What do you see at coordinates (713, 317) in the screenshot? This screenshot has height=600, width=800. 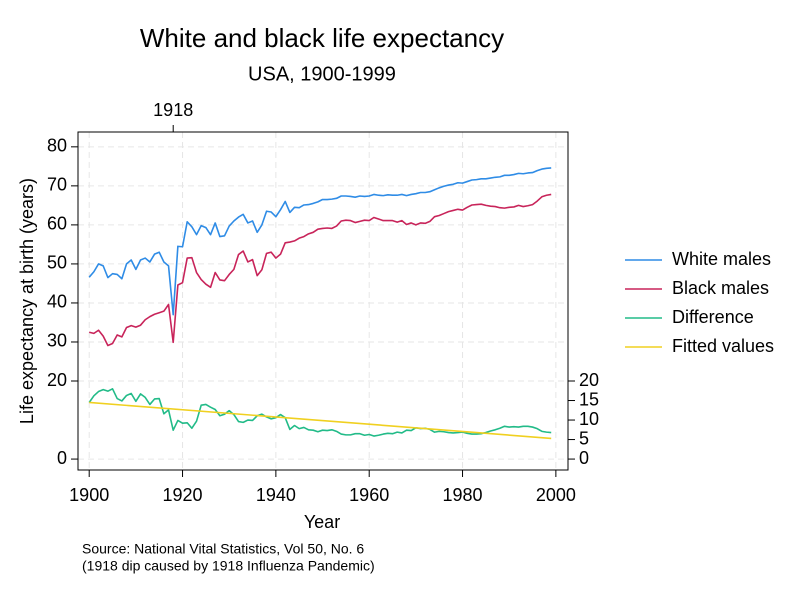 I see `legend-label: Difference` at bounding box center [713, 317].